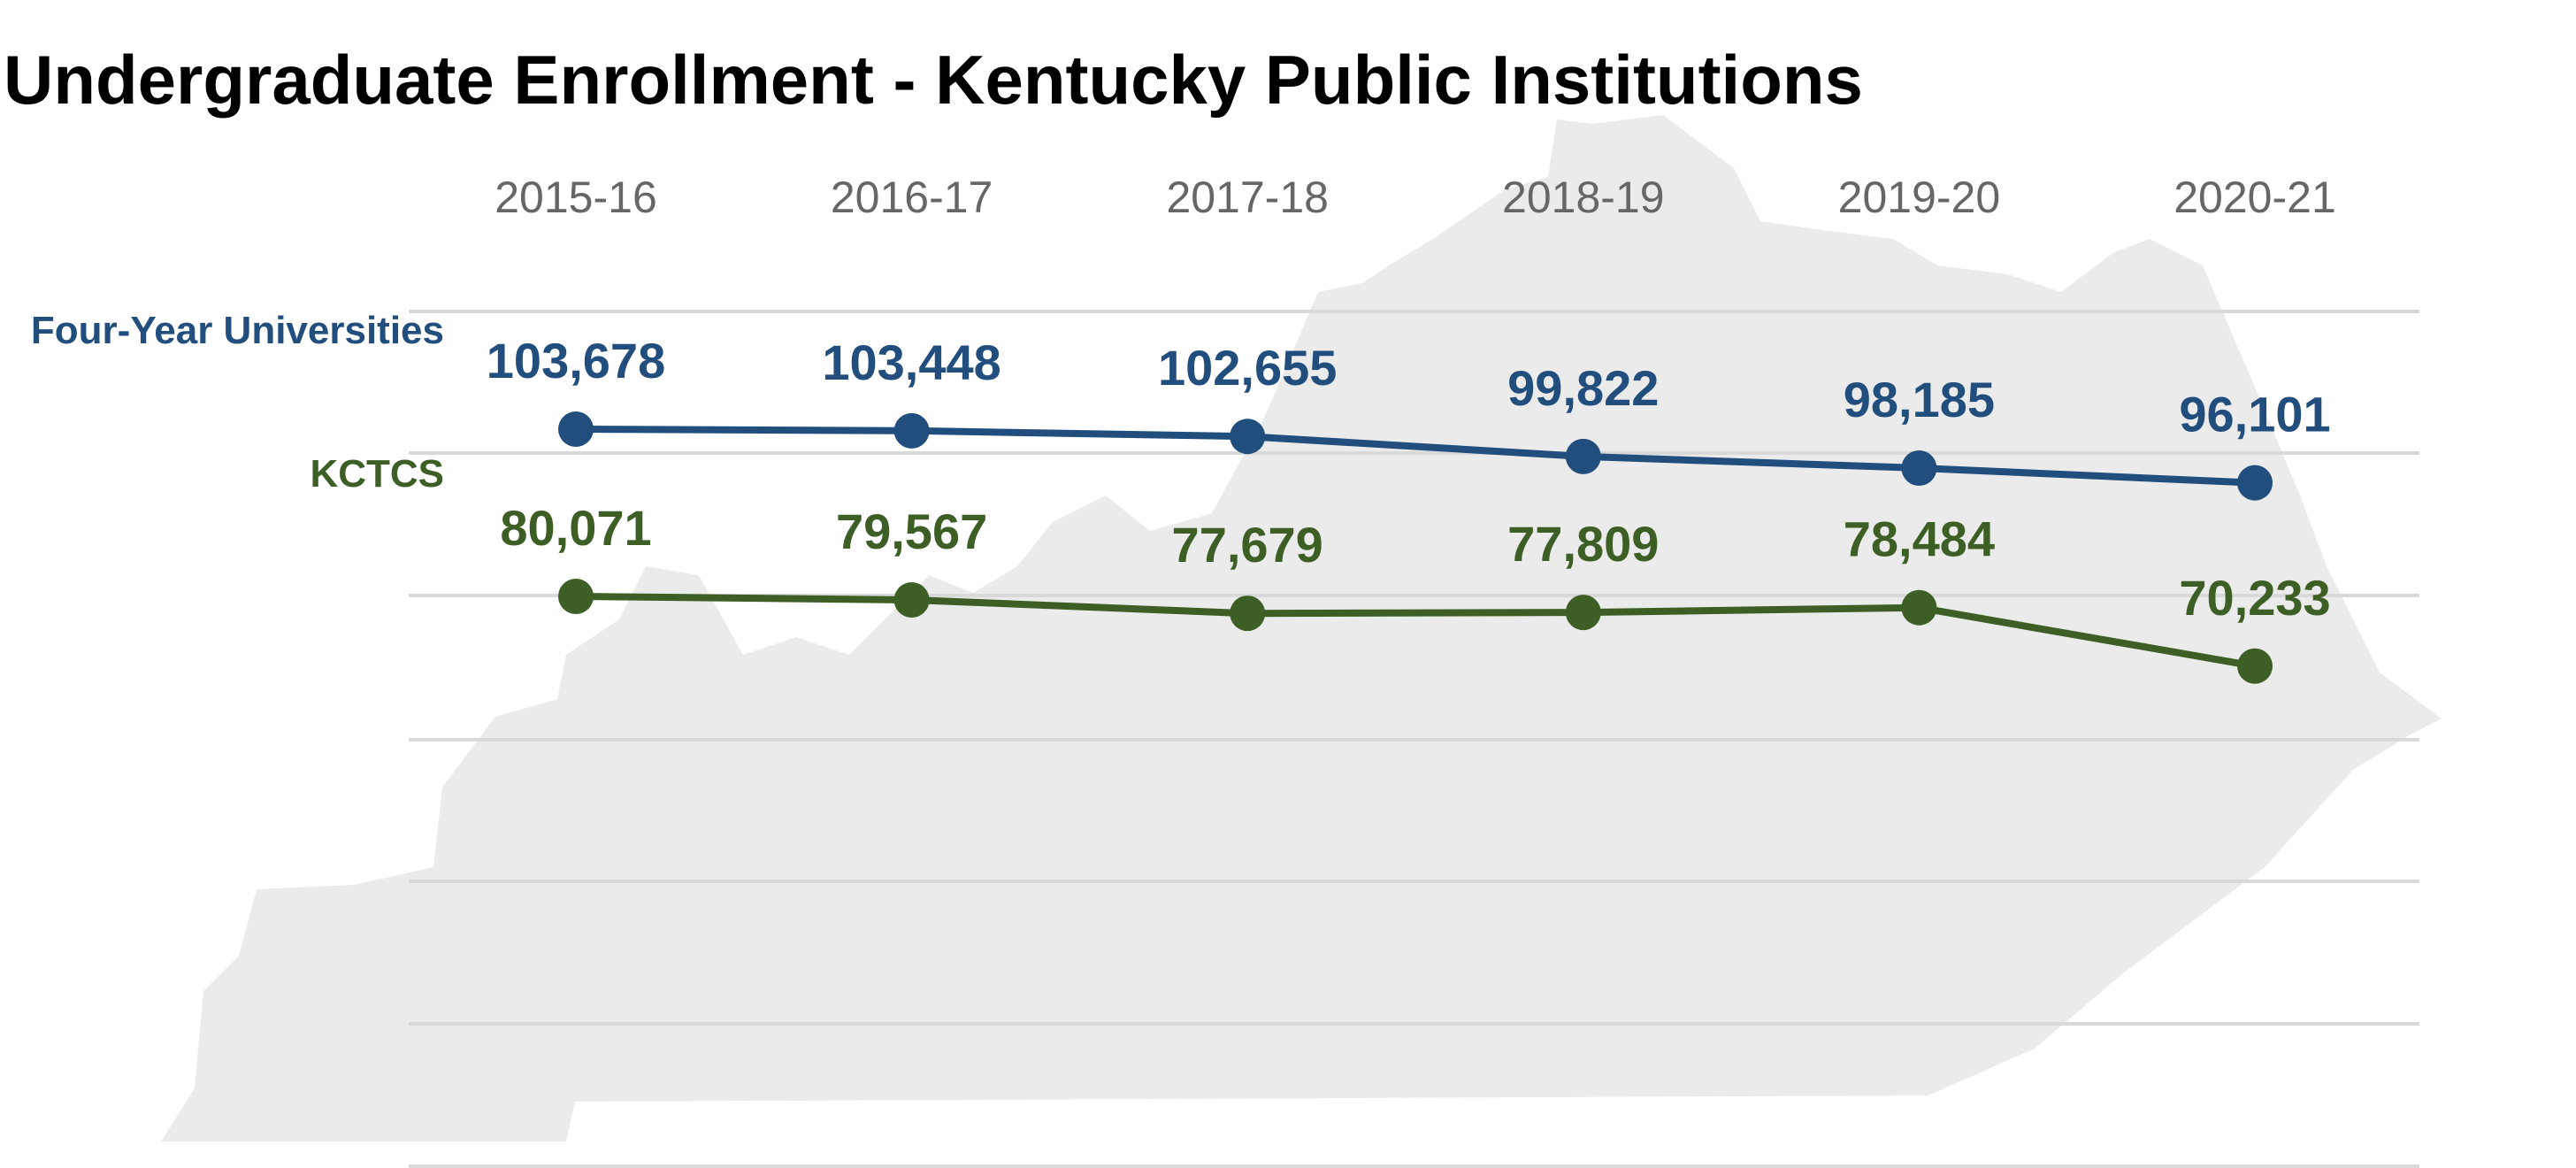 The height and width of the screenshot is (1168, 2576). What do you see at coordinates (911, 531) in the screenshot?
I see `data-label-kctcs: 79,567` at bounding box center [911, 531].